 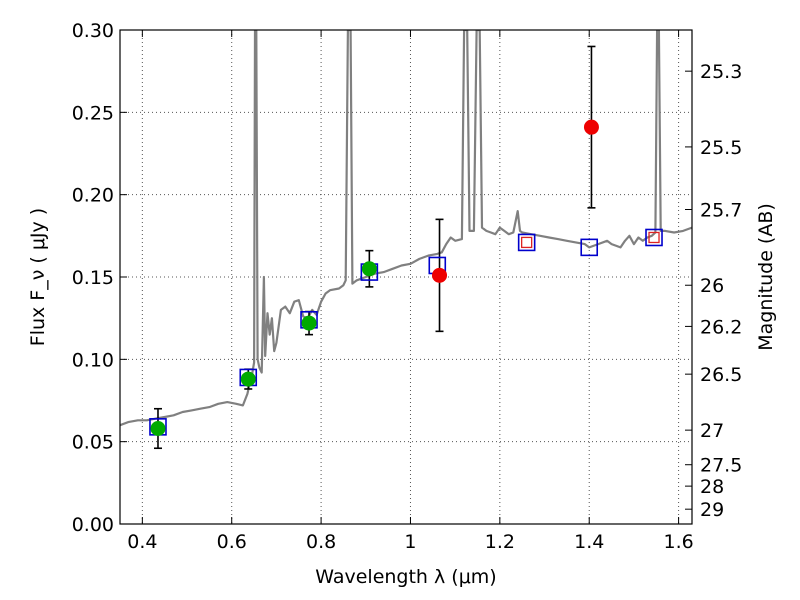 I want to click on y2-tick-label: 26, so click(x=712, y=286).